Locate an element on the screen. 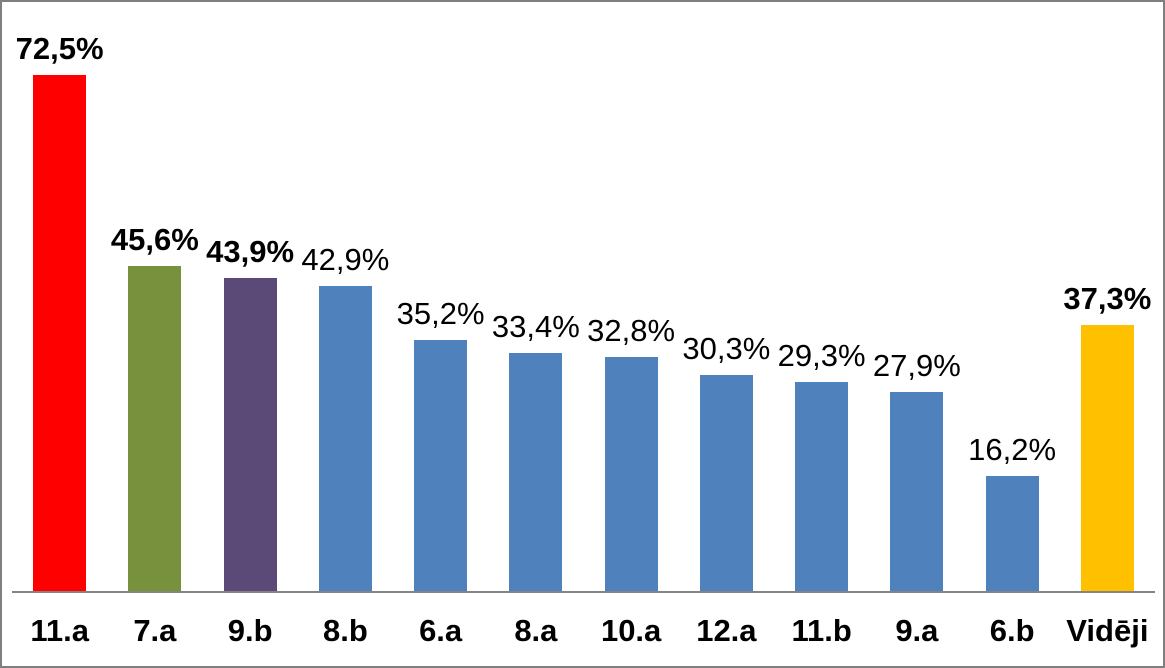  x-axis-tick-label: 8.b is located at coordinates (345, 630).